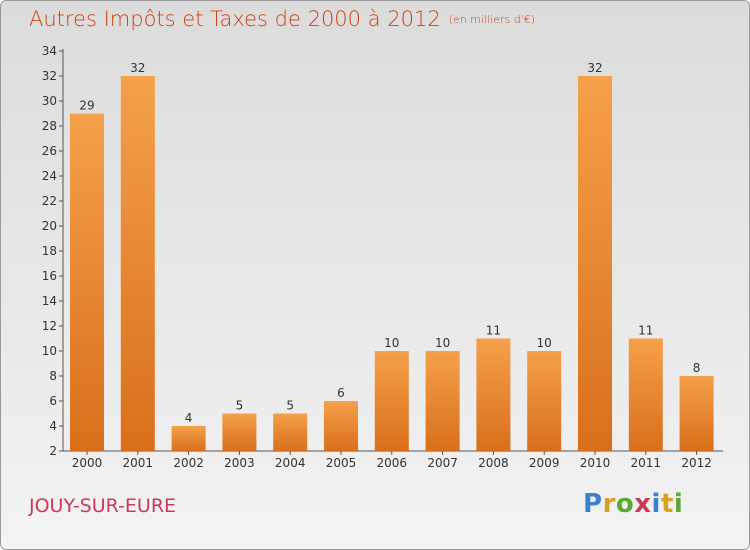 This screenshot has width=750, height=550. Describe the element at coordinates (609, 504) in the screenshot. I see `logo-letter: r` at that location.